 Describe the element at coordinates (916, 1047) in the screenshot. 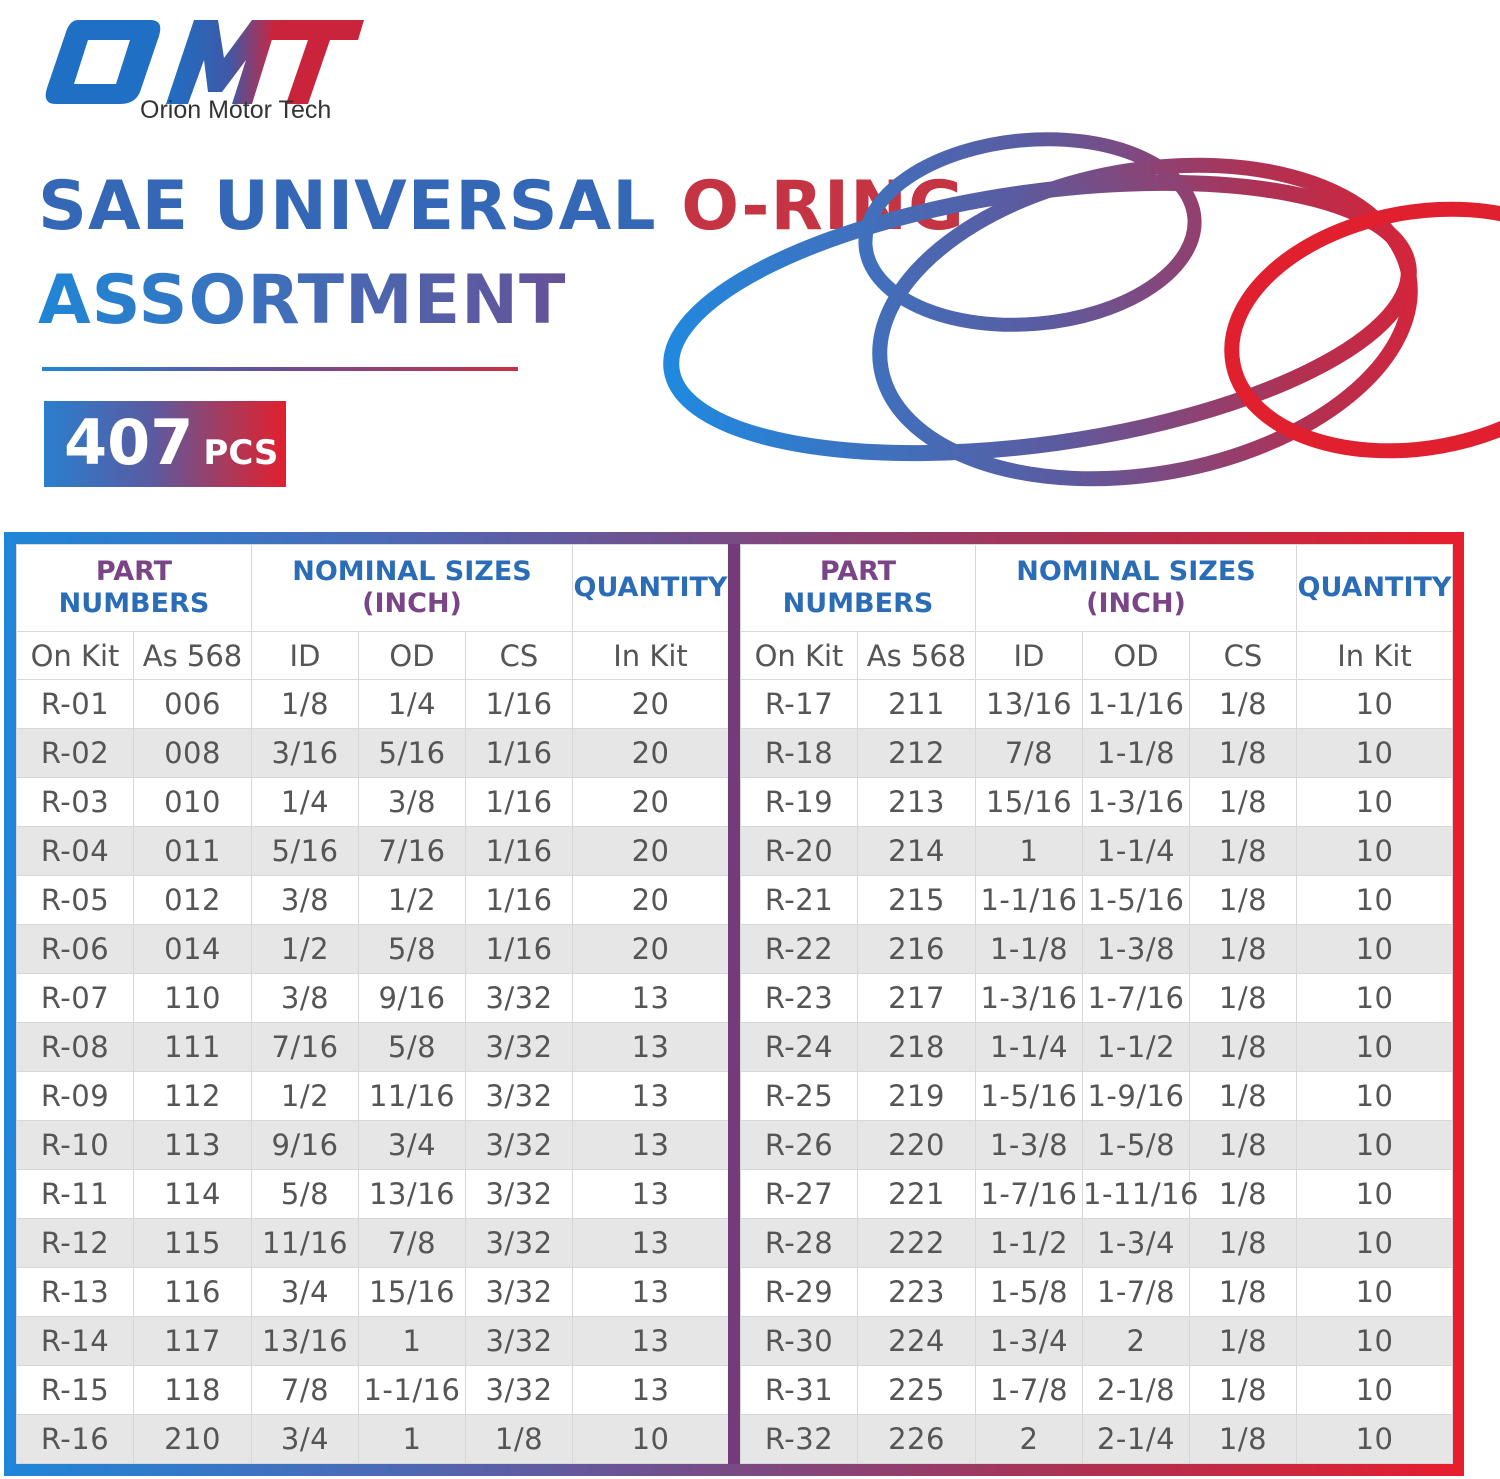

I see `as-568-cell: 218` at that location.